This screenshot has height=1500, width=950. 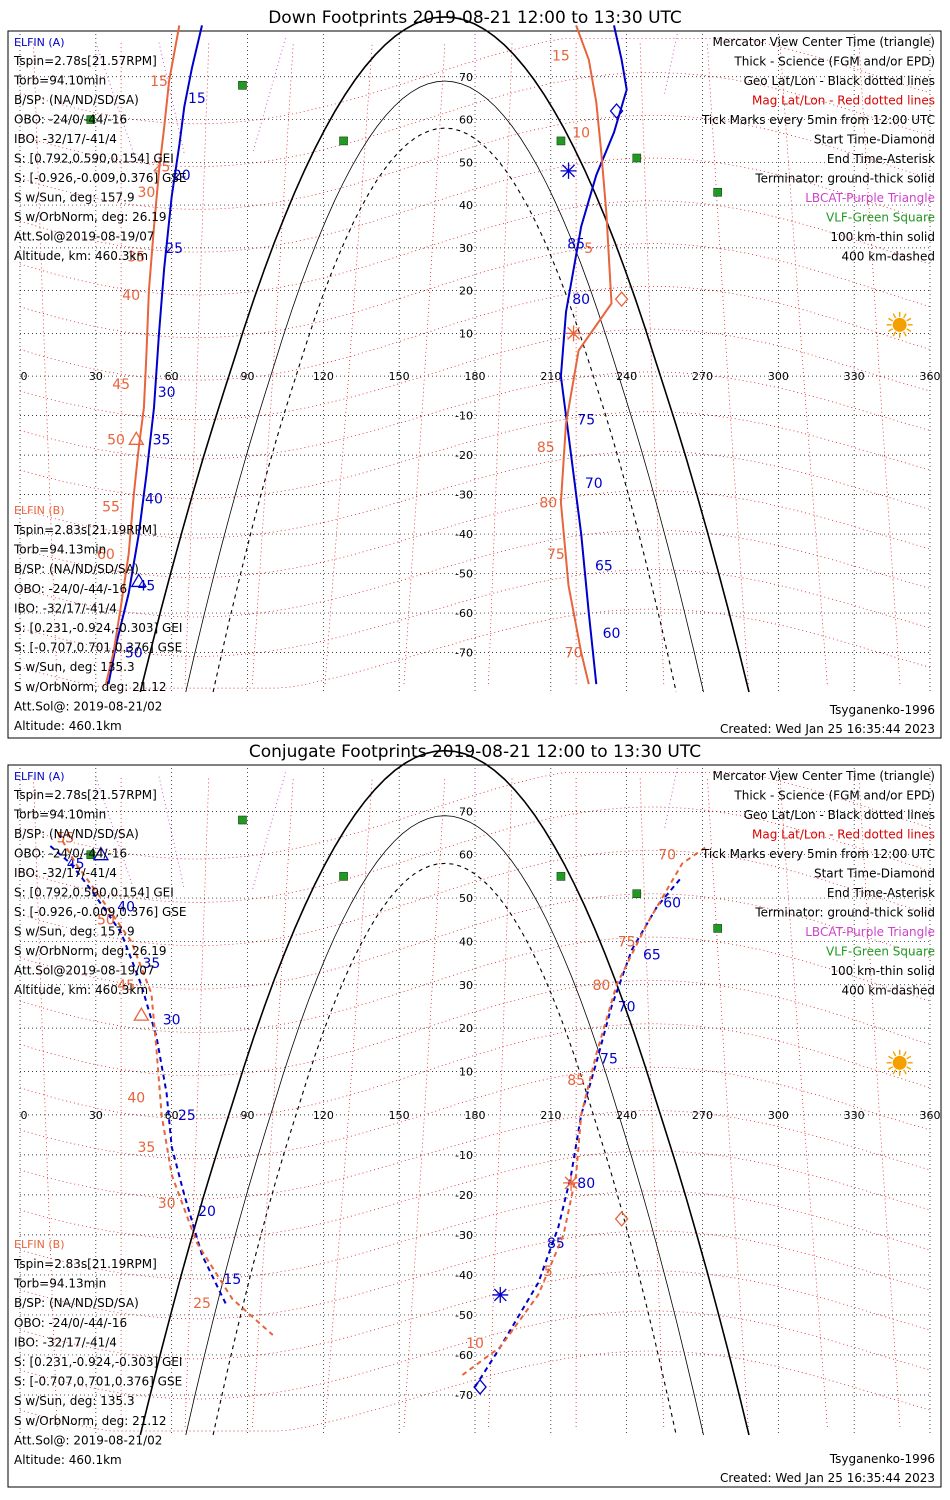 I want to click on legend-right-line: End Time-Asterisk, so click(x=881, y=159).